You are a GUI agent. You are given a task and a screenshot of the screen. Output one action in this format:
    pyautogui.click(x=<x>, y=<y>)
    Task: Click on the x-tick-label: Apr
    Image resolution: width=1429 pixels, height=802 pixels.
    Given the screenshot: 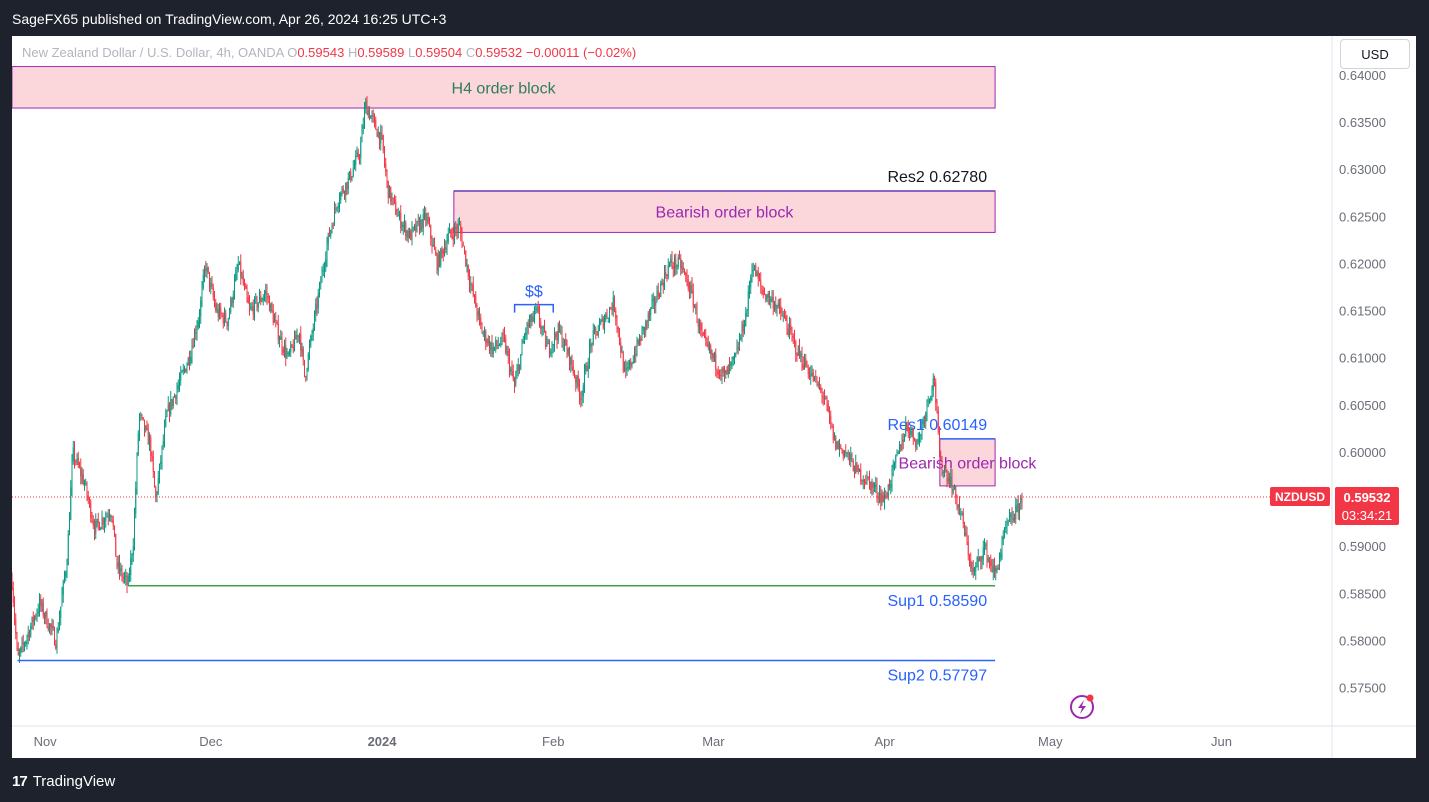 What is the action you would take?
    pyautogui.click(x=885, y=741)
    